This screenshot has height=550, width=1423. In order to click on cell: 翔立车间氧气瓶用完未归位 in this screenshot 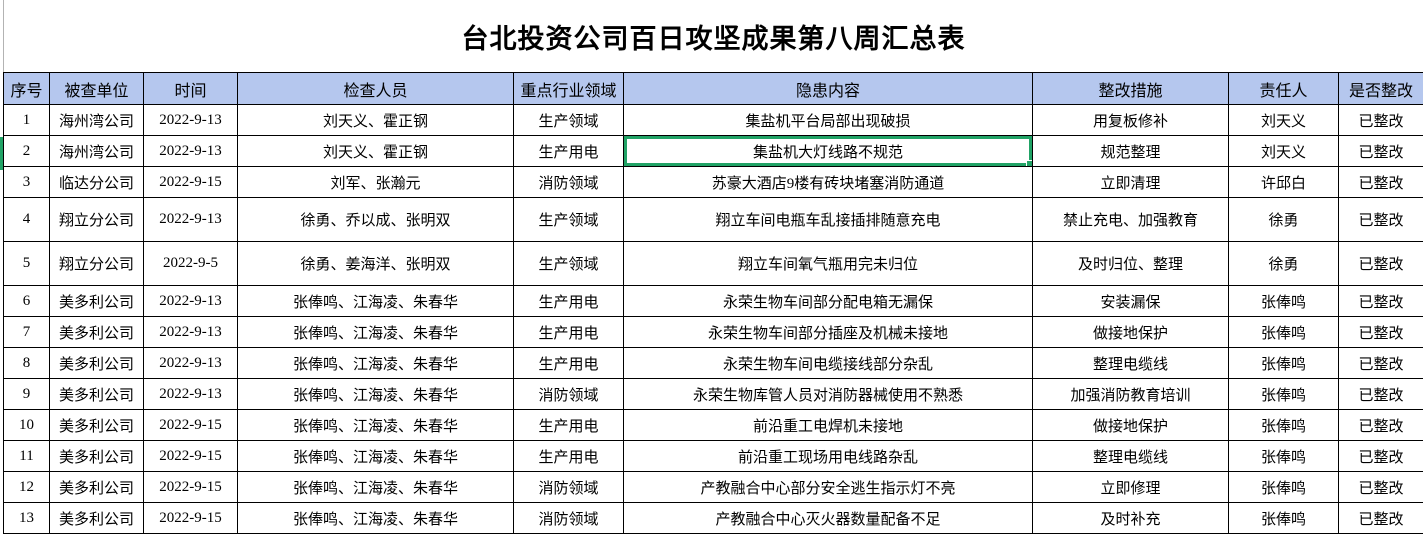, I will do `click(828, 263)`.